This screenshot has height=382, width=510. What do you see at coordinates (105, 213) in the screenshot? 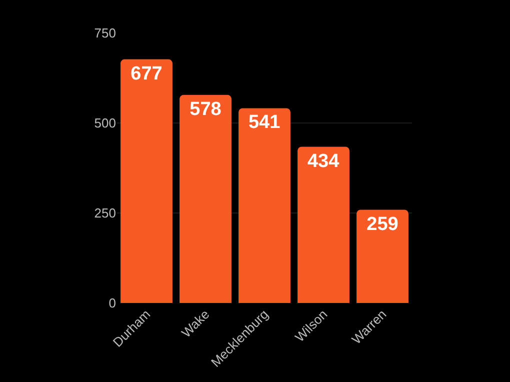
I see `y-tick-label: 250` at bounding box center [105, 213].